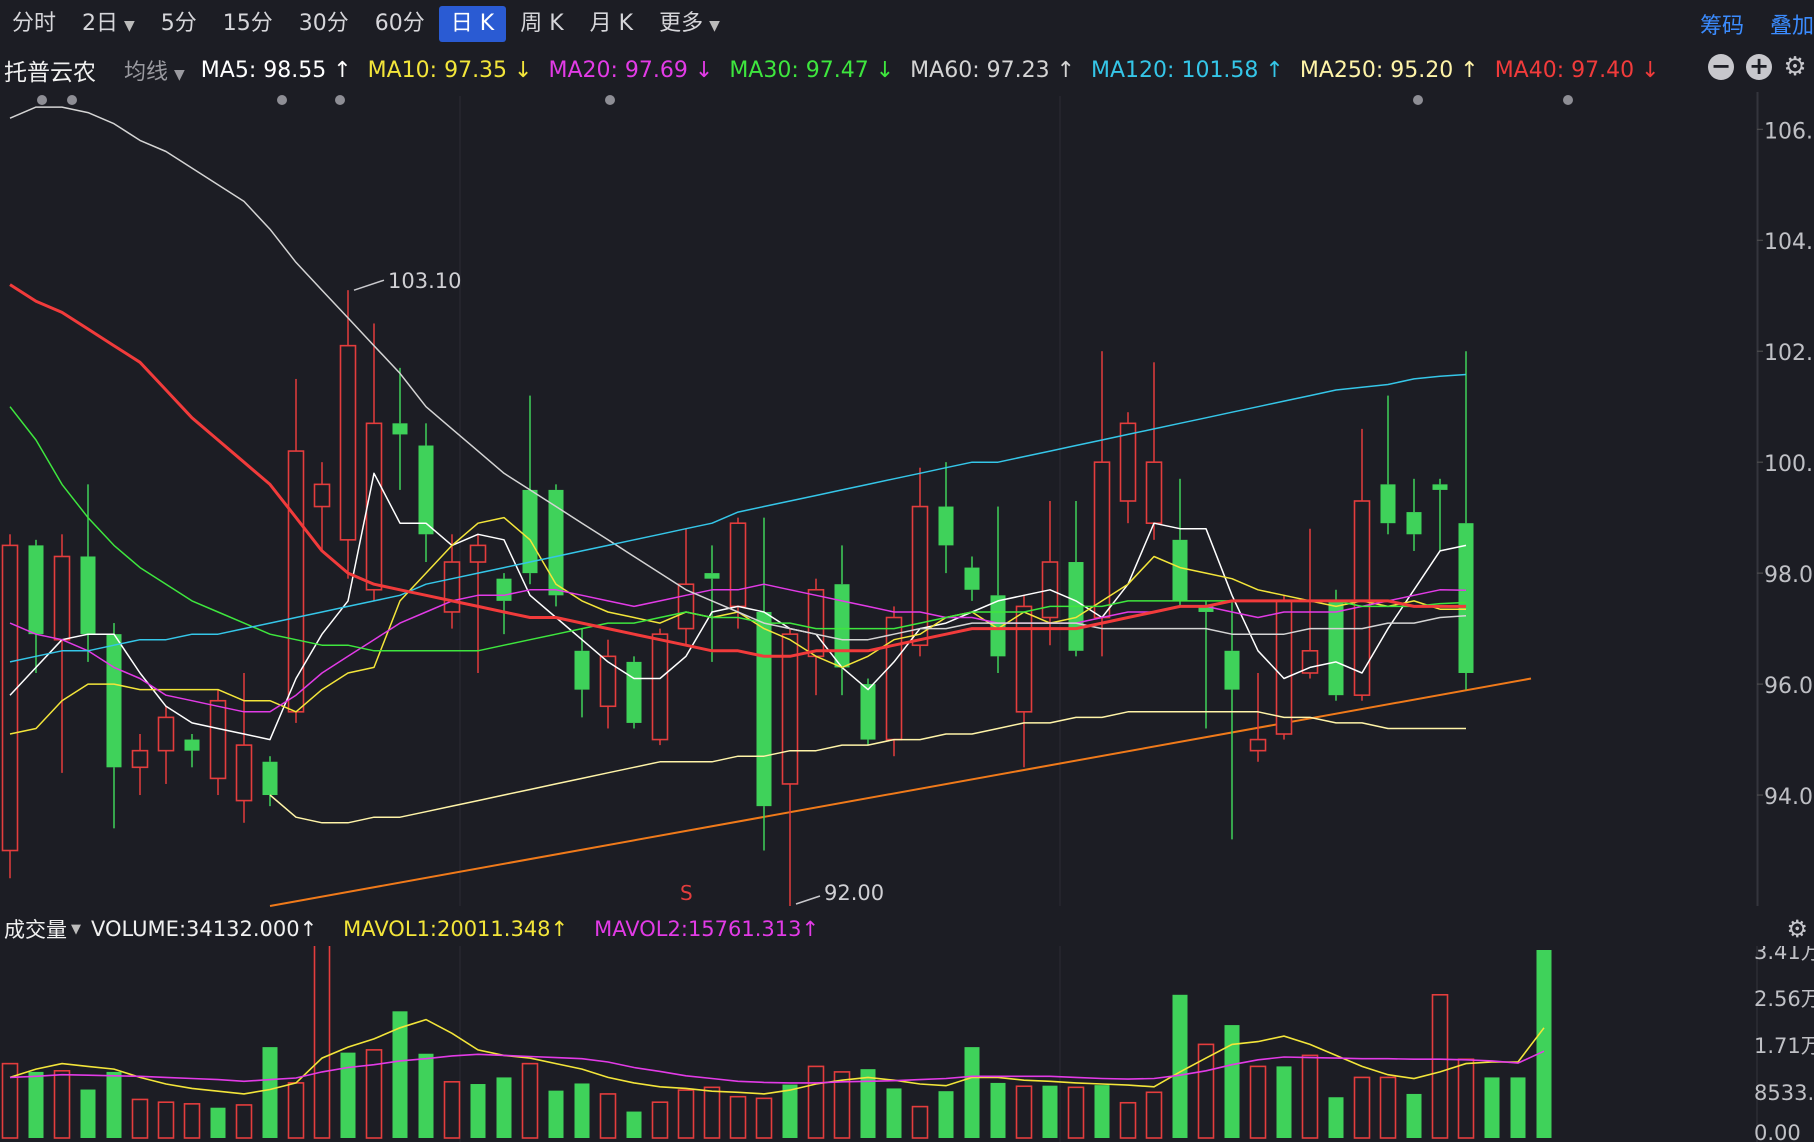 This screenshot has height=1142, width=1814. Describe the element at coordinates (1759, 67) in the screenshot. I see `zoom-in-icon: +` at that location.